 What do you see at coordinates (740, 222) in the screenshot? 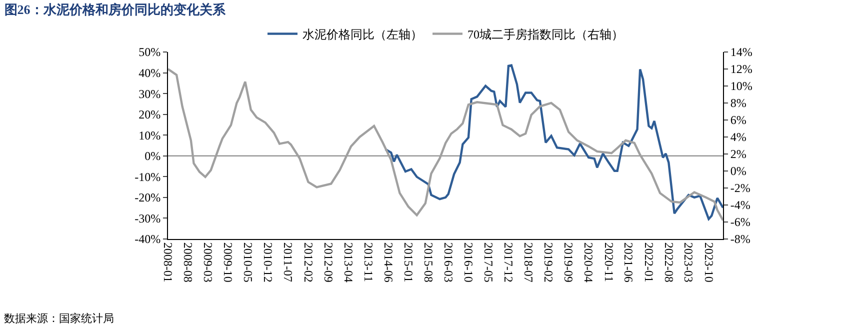
I see `y2-tick-label: -6%` at bounding box center [740, 222].